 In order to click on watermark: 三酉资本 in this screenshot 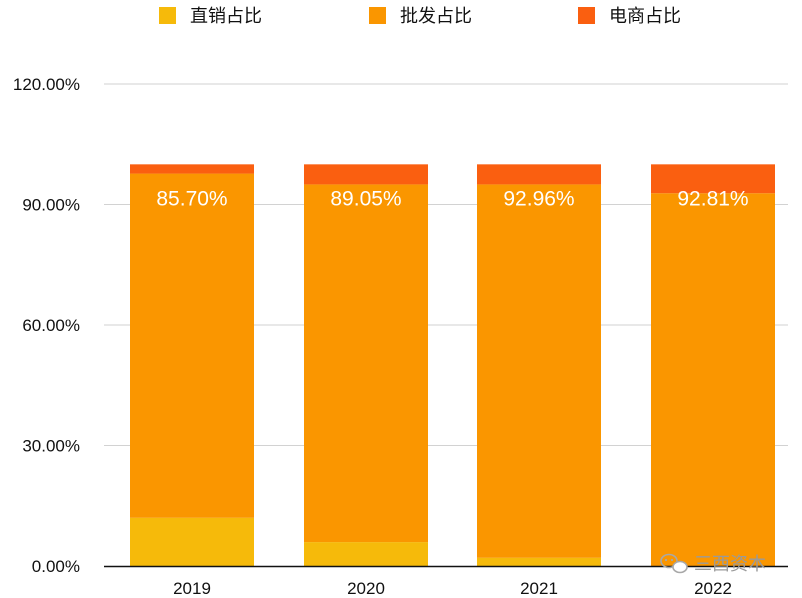, I will do `click(713, 564)`.